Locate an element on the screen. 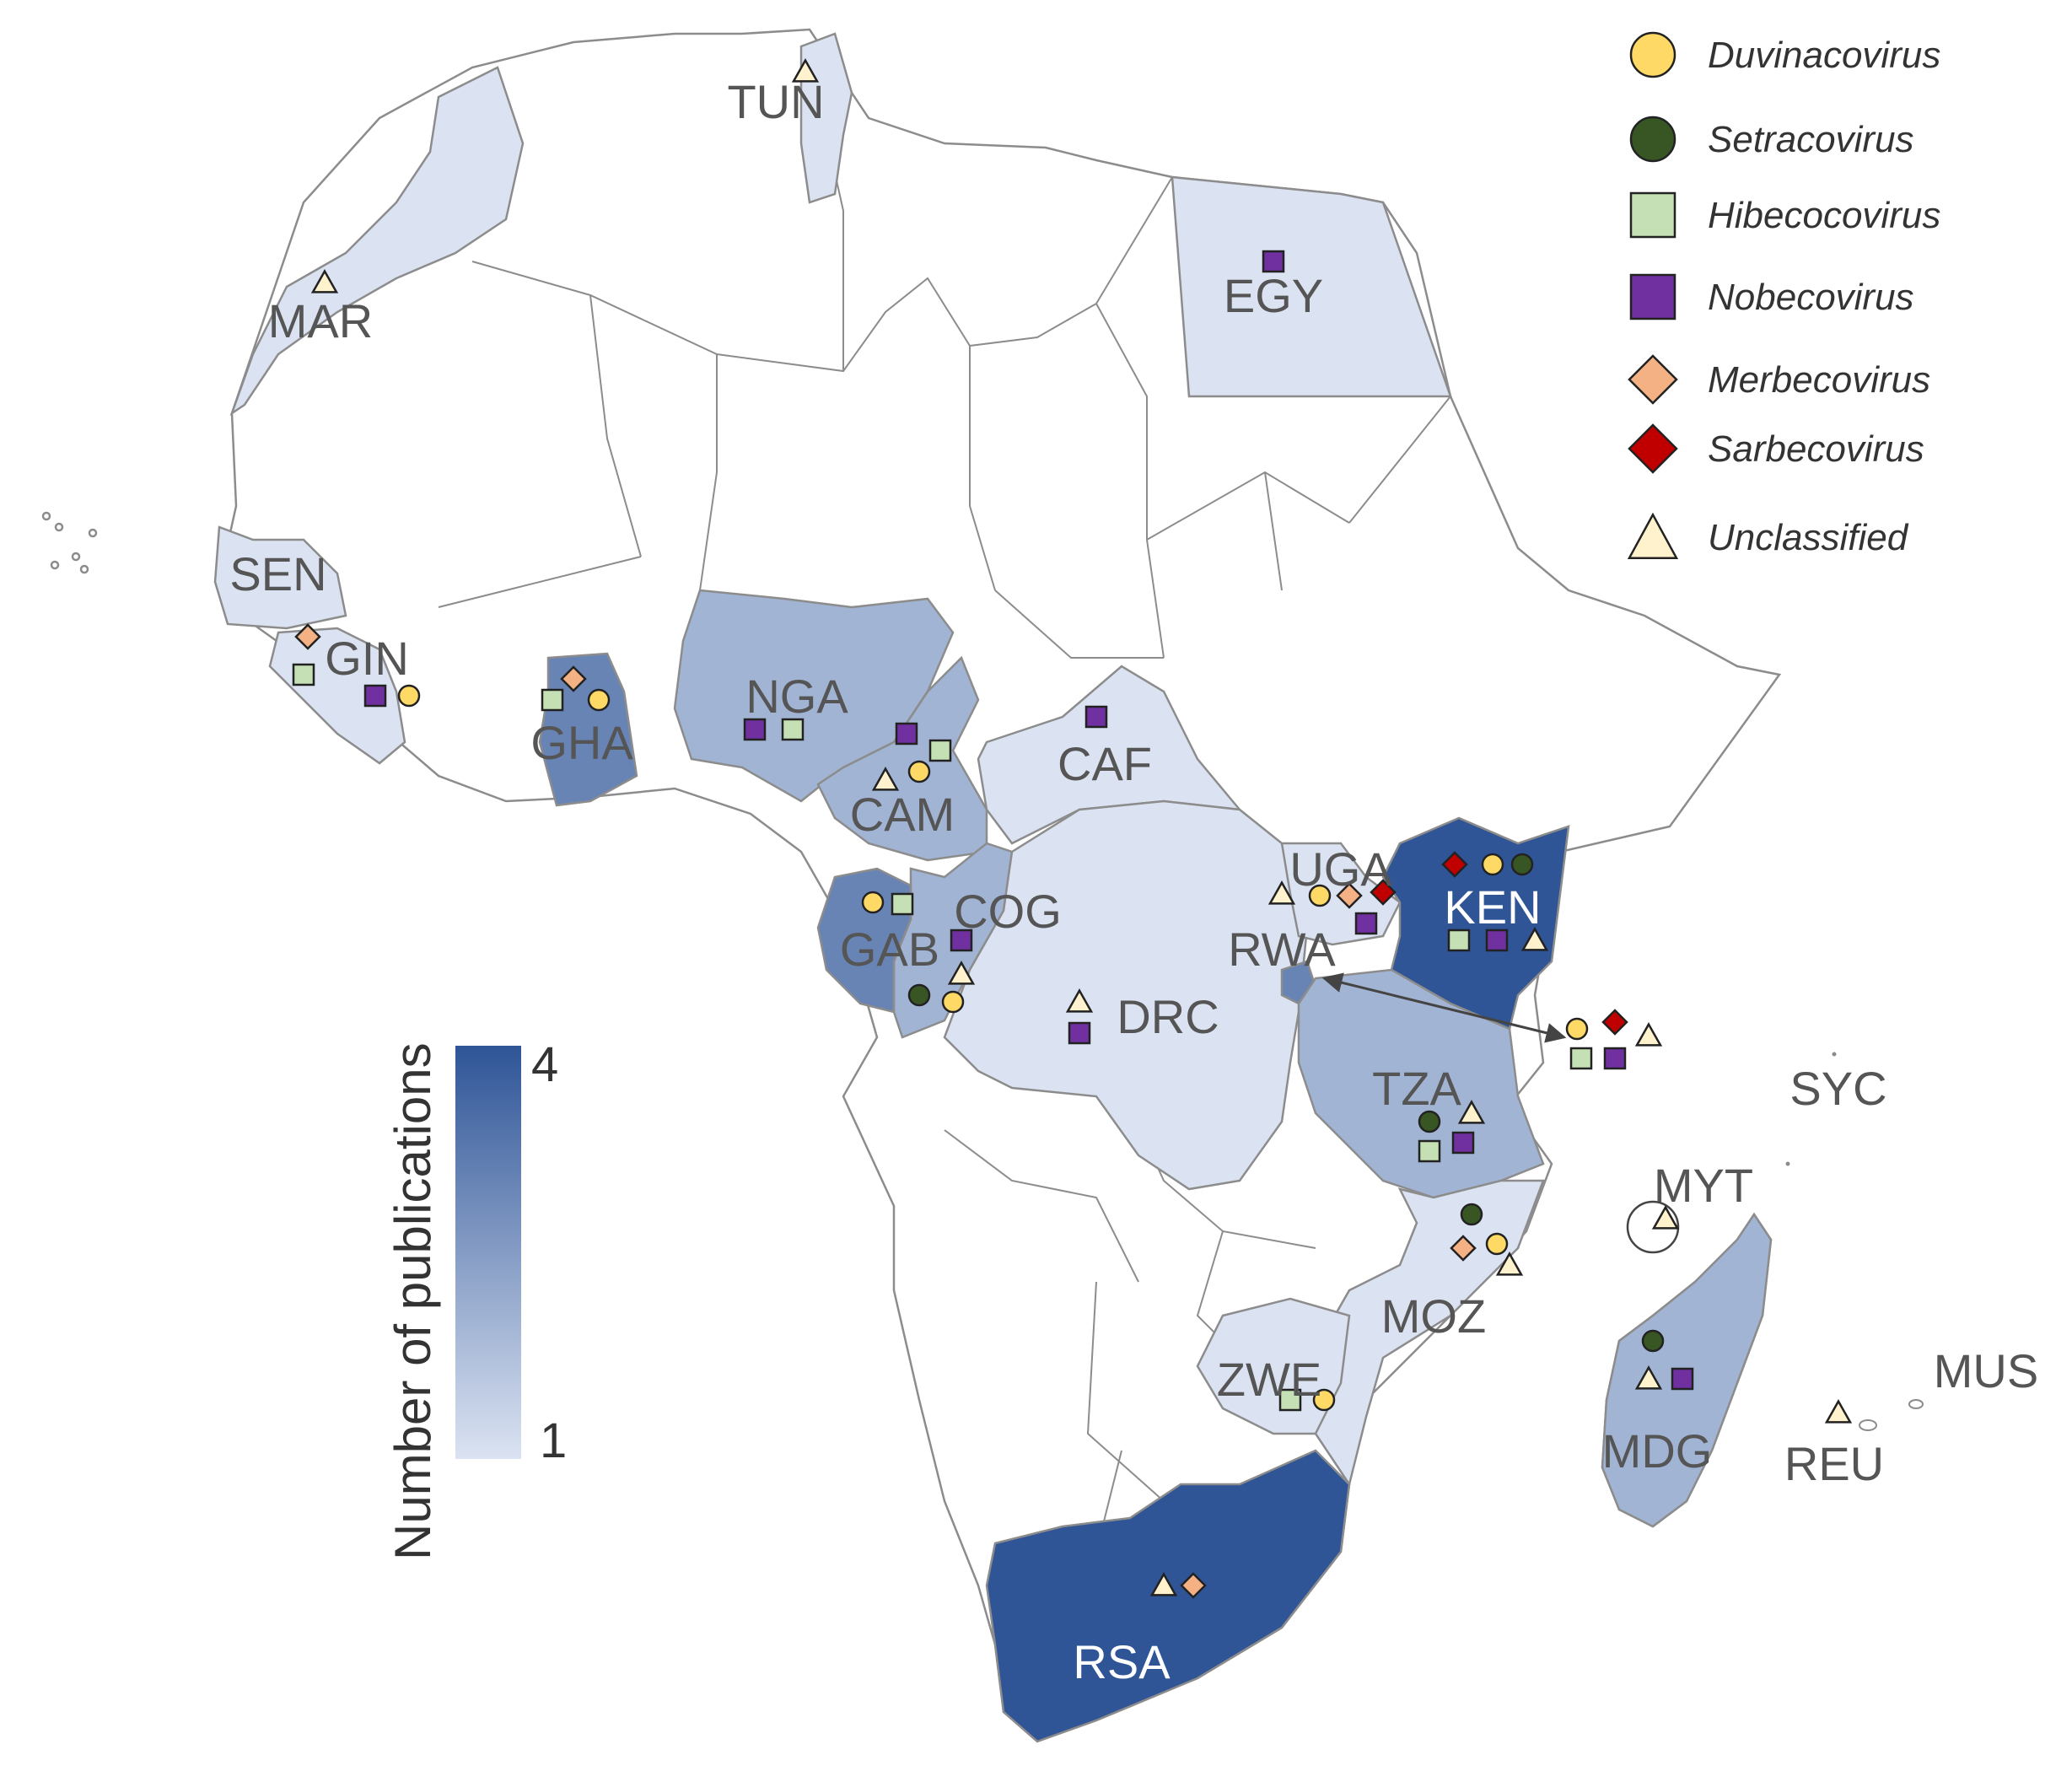 This screenshot has width=2072, height=1771. marker-uga-nobe is located at coordinates (1366, 924).